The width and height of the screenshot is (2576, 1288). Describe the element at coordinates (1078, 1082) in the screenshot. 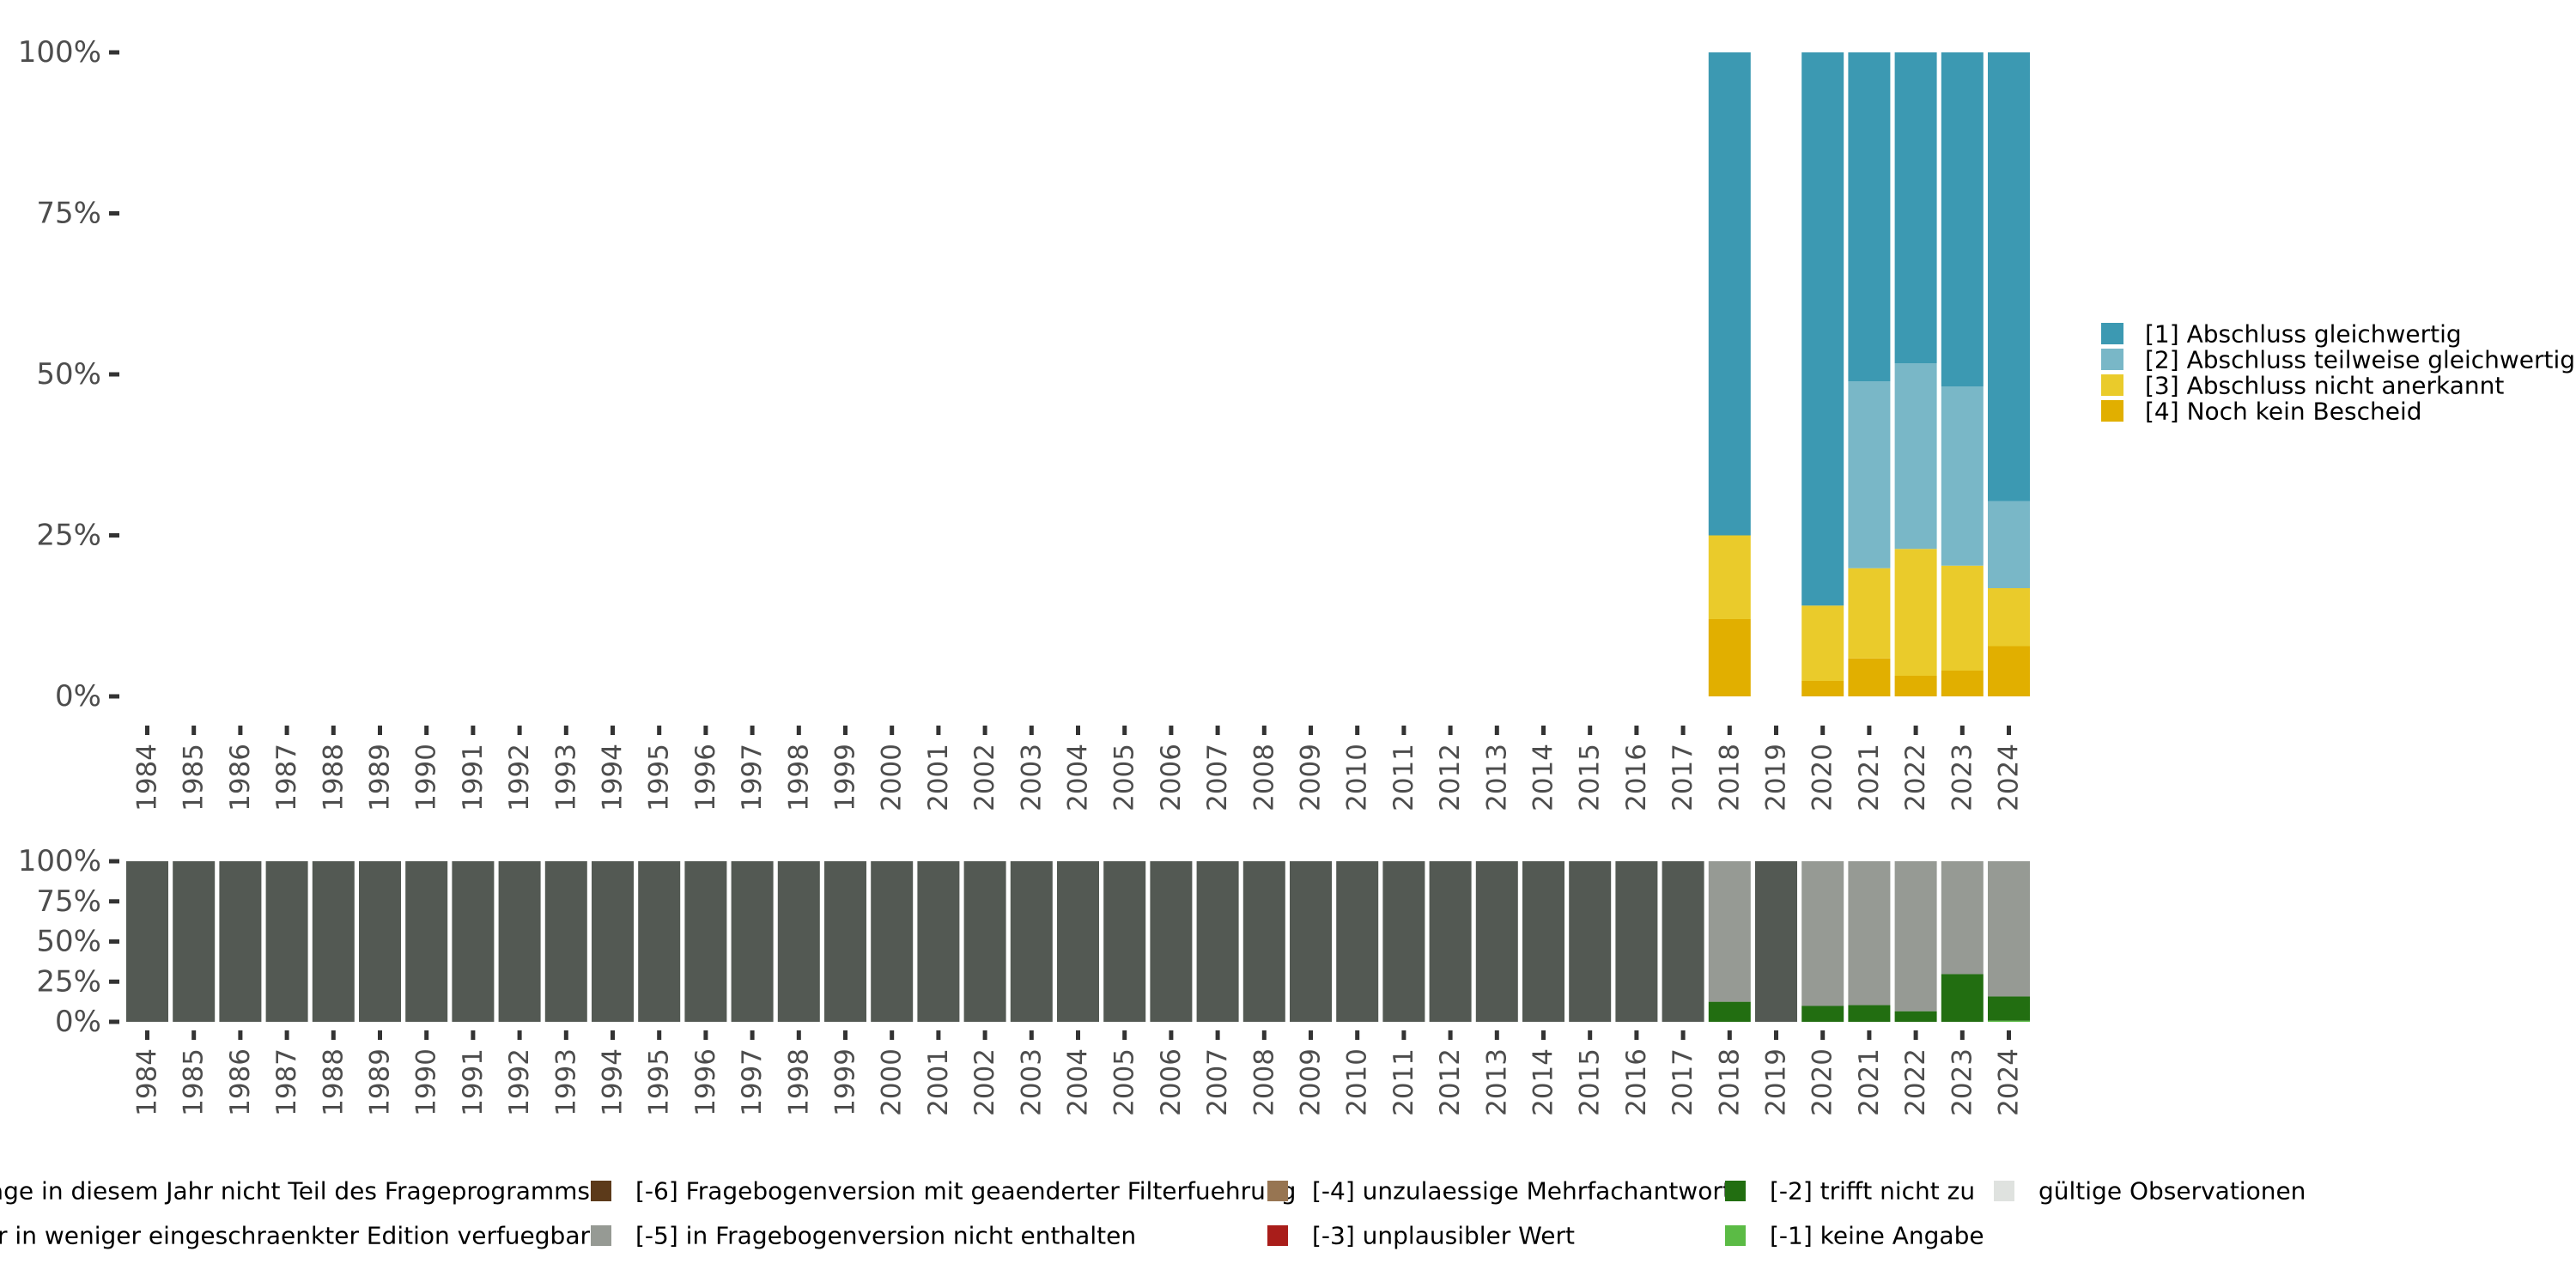

I see `x-tick-label: 2004` at that location.